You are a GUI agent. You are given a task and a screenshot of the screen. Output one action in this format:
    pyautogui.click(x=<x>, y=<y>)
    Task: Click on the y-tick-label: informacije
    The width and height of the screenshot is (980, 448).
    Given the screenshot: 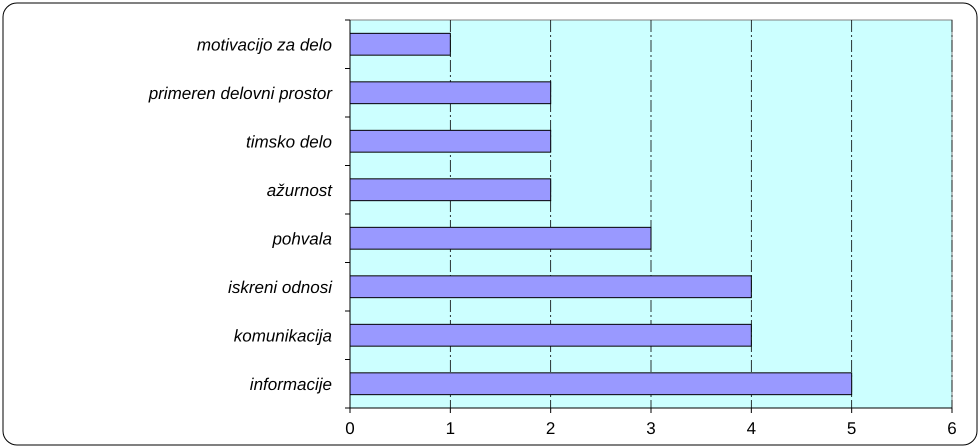 What is the action you would take?
    pyautogui.click(x=291, y=384)
    